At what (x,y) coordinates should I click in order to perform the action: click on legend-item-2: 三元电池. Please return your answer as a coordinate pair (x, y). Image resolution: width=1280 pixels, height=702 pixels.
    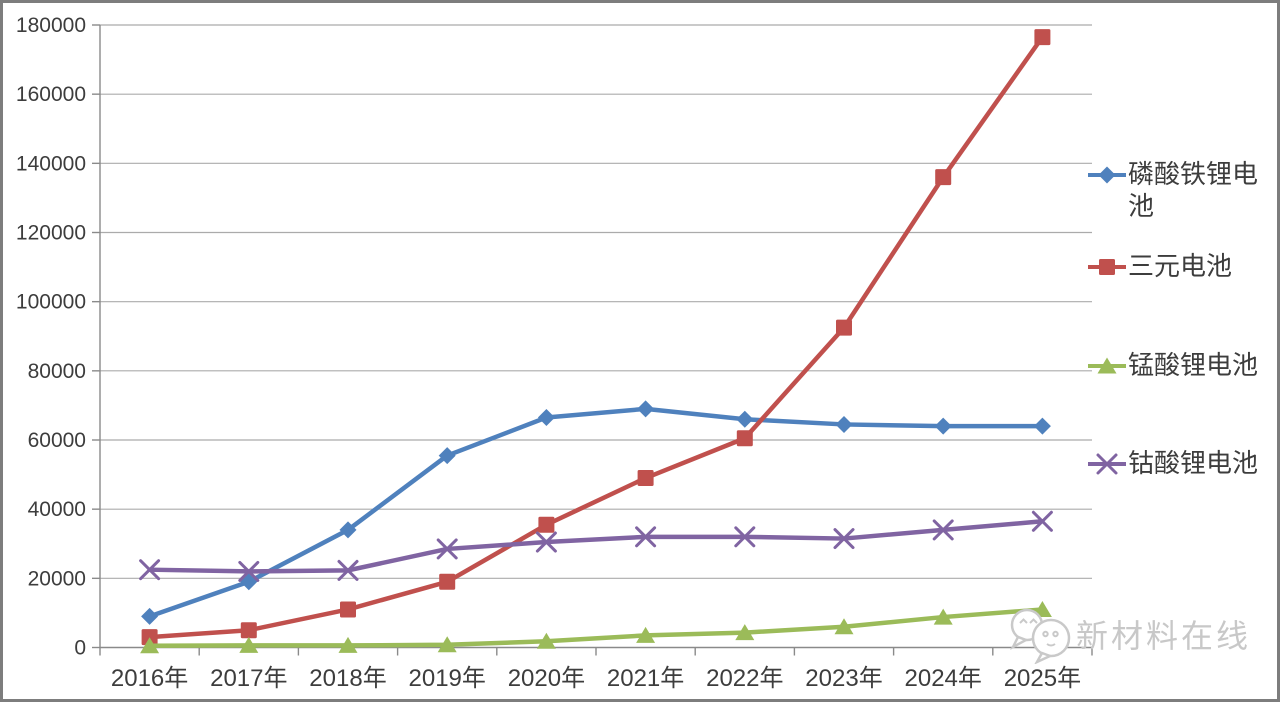
    Looking at the image, I should click on (1180, 266).